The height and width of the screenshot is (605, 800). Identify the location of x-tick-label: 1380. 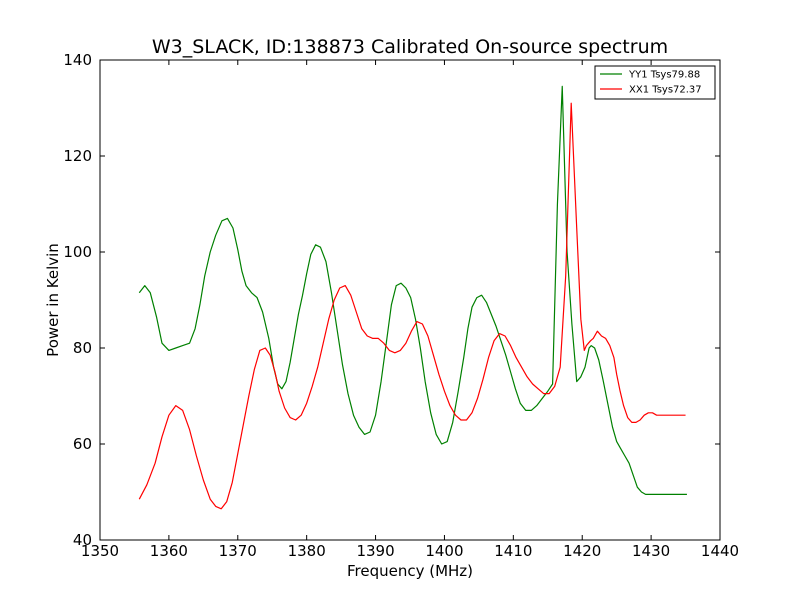
(307, 551).